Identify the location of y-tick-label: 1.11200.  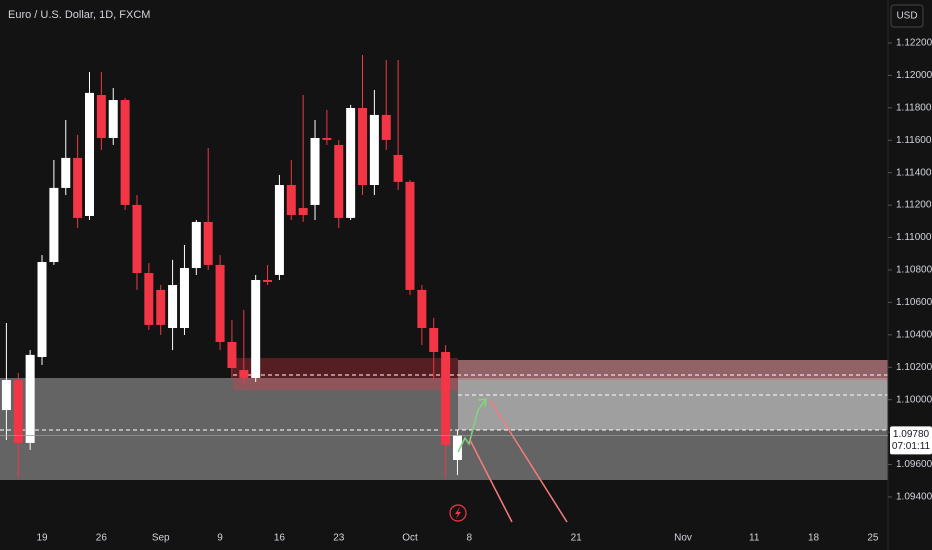
(914, 205).